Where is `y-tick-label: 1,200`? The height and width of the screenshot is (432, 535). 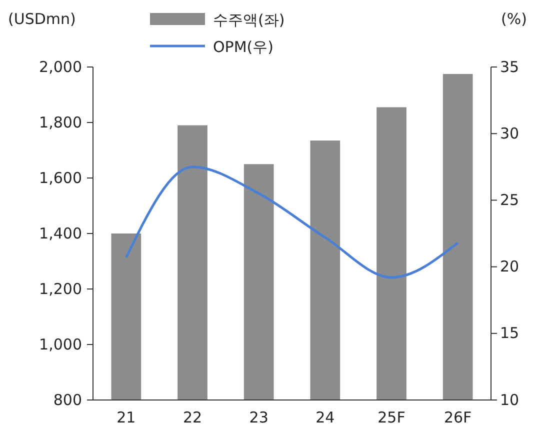
y-tick-label: 1,200 is located at coordinates (60, 289).